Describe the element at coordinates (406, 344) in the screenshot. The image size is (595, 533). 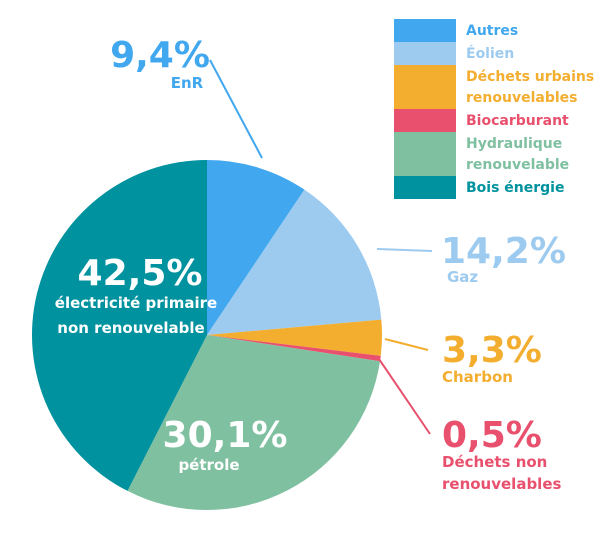
I see `leader-charbon` at that location.